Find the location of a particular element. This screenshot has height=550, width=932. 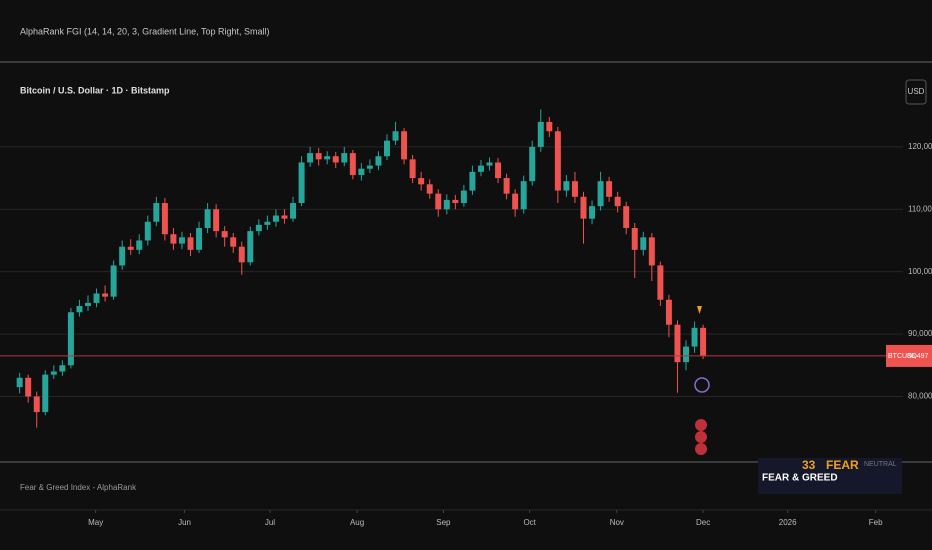

y-tick-label: 80,000 is located at coordinates (920, 396).